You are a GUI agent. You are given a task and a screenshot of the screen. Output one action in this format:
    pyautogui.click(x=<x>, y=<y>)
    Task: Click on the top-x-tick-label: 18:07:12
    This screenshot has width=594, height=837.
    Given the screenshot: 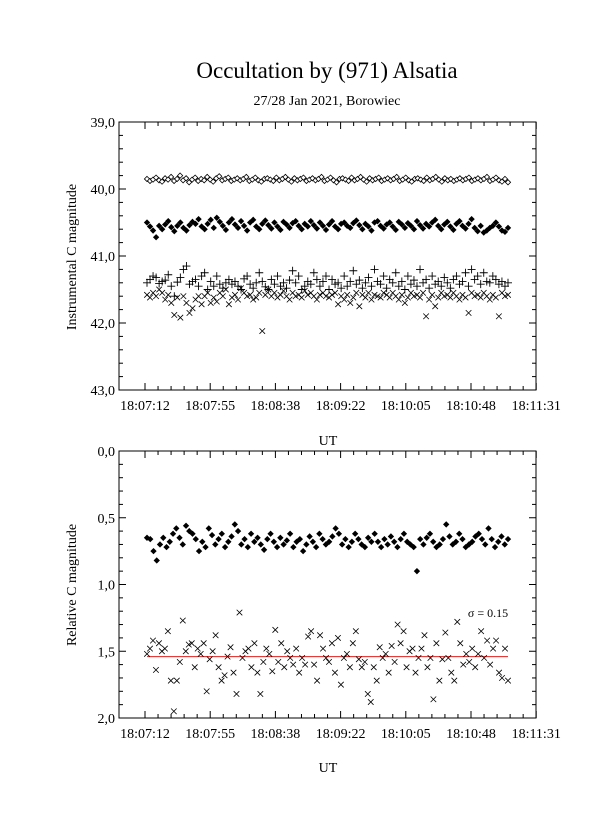 What is the action you would take?
    pyautogui.click(x=145, y=406)
    